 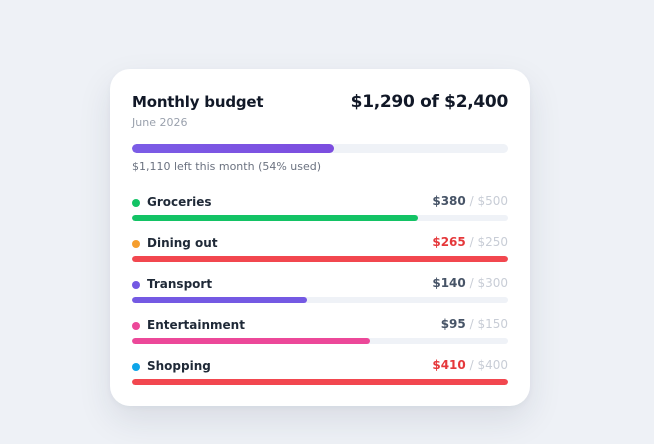 I want to click on category-amounts: $95 / $150, so click(x=474, y=324).